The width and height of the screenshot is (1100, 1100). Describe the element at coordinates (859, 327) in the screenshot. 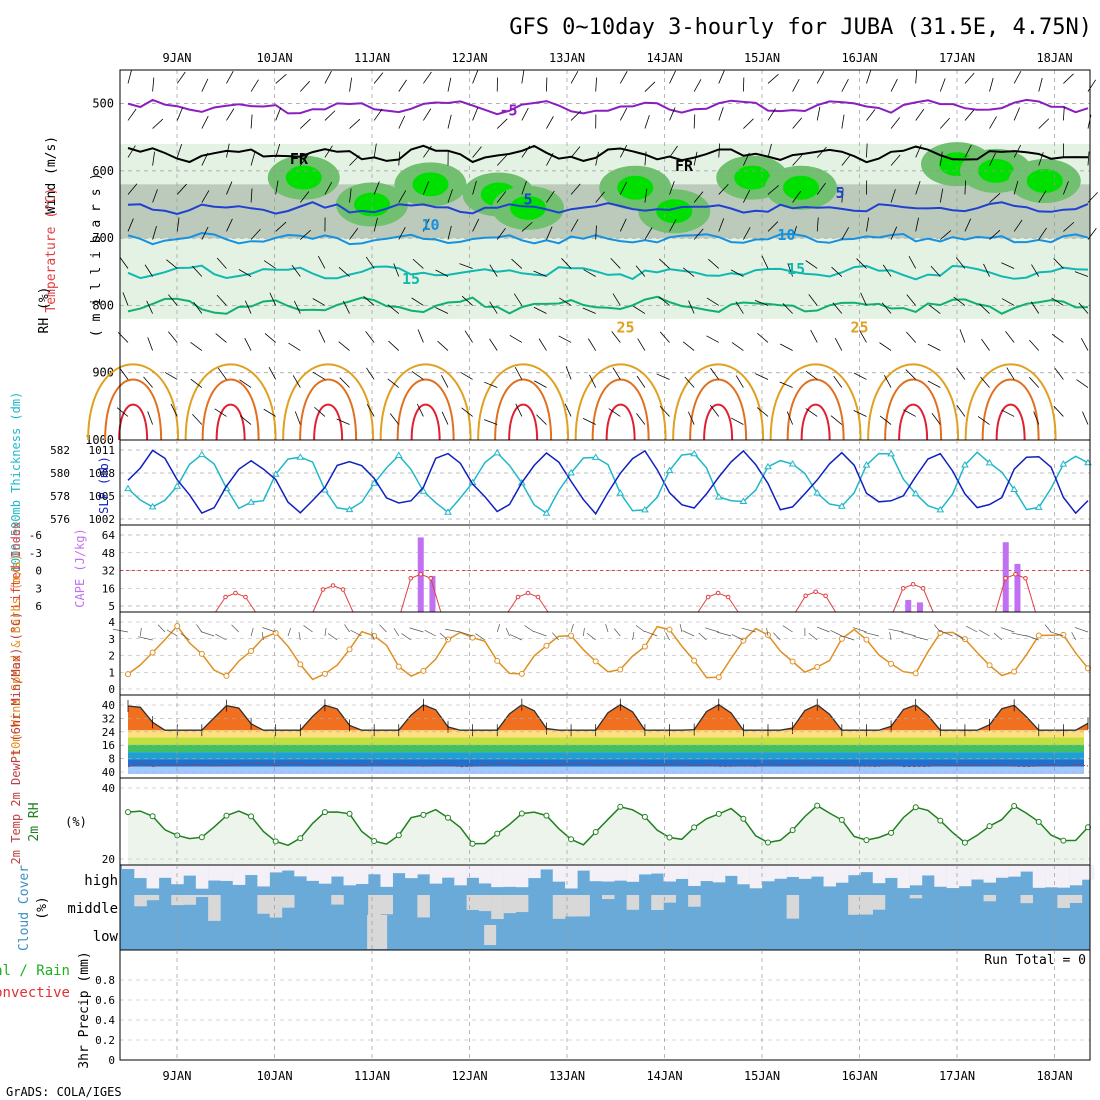

I see `contour-label: 25` at that location.